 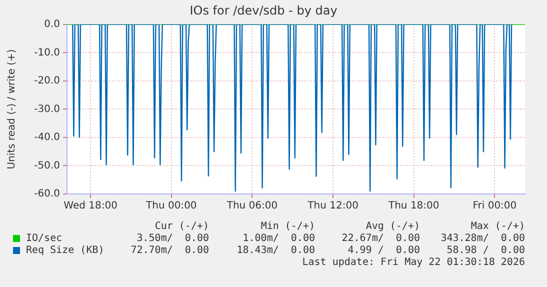 I want to click on text: 1.00m/ 0.00, so click(x=278, y=239).